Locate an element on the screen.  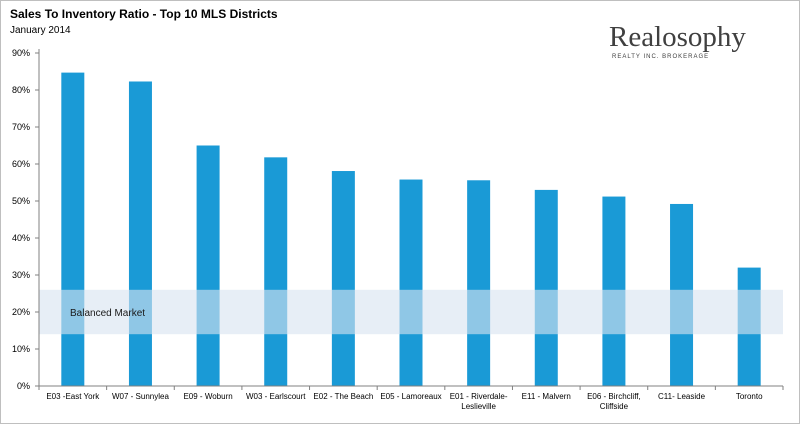
x-tick-label: E11 - Malvern is located at coordinates (546, 396).